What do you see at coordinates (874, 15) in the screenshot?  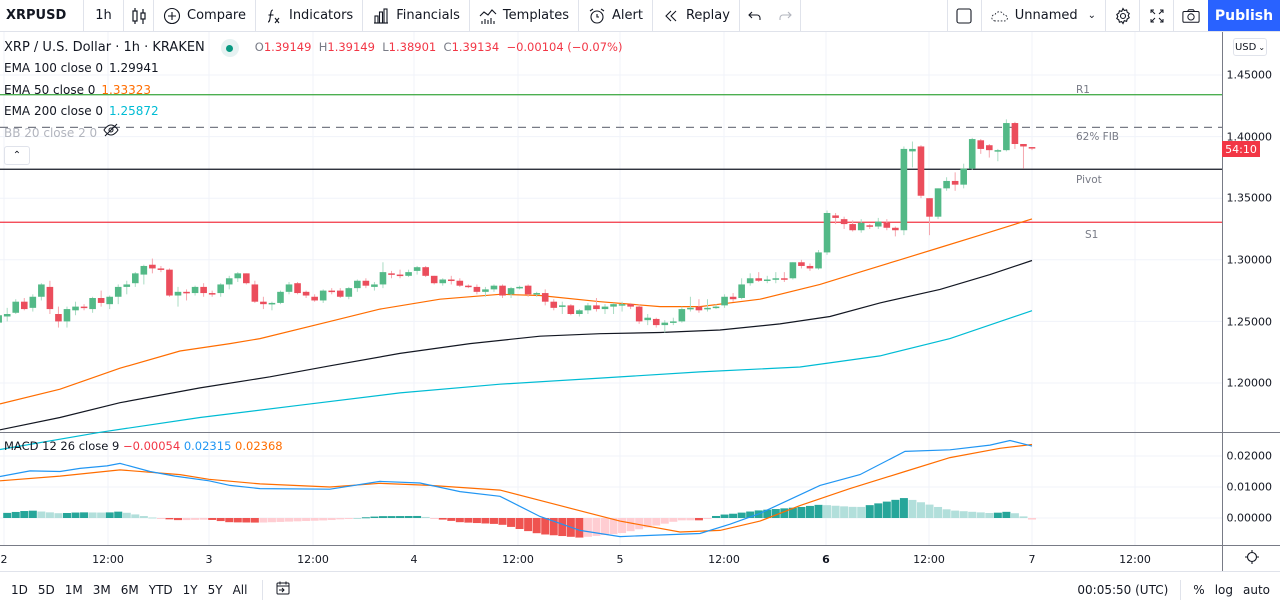 I see `toolbar-spacer` at bounding box center [874, 15].